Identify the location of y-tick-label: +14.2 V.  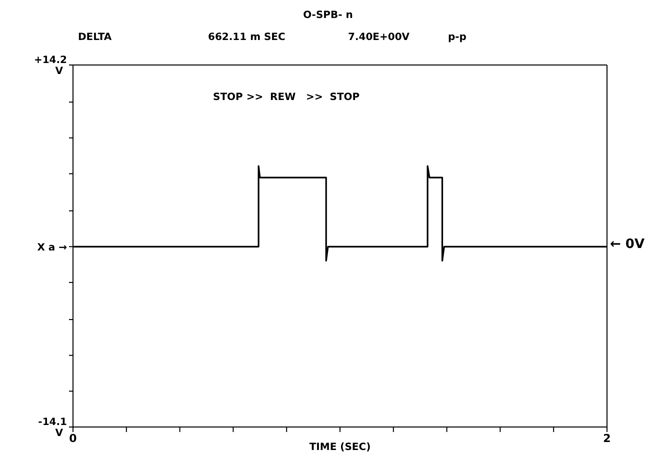
(51, 66).